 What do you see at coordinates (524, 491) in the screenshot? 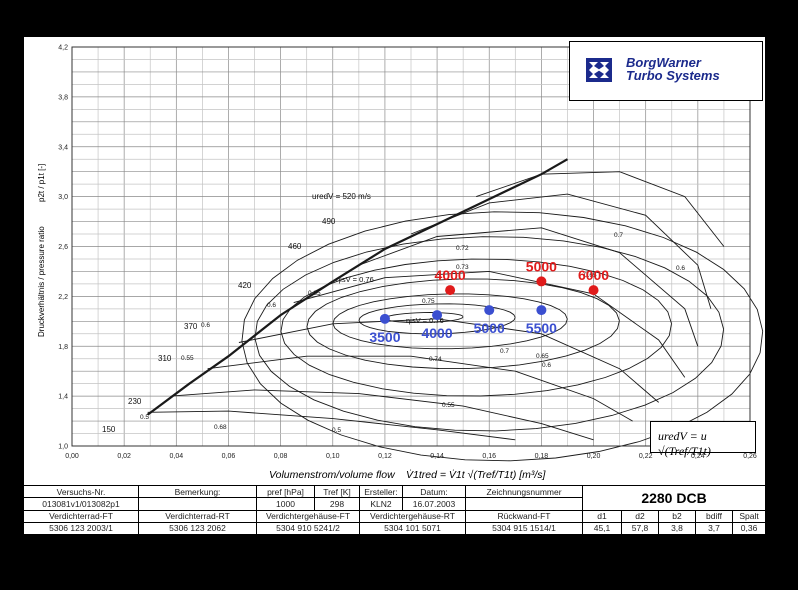
I see `info-cell: Zeichnungsnummer` at bounding box center [524, 491].